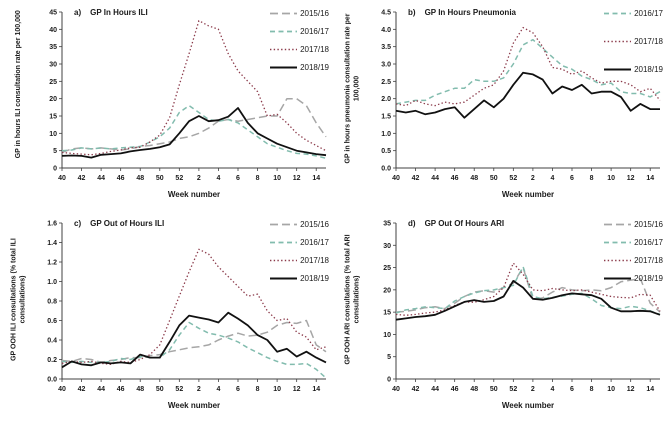  Describe the element at coordinates (386, 117) in the screenshot. I see `y-tick-label: 1.5` at that location.